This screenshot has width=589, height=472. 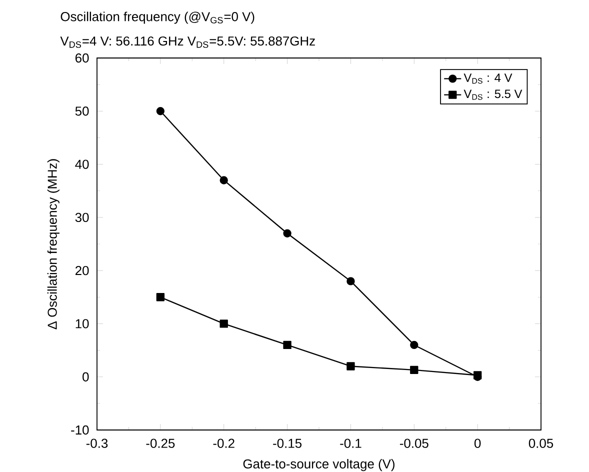 What do you see at coordinates (488, 79) in the screenshot?
I see `legend-label: V$_{DS}$ : 4 V` at bounding box center [488, 79].